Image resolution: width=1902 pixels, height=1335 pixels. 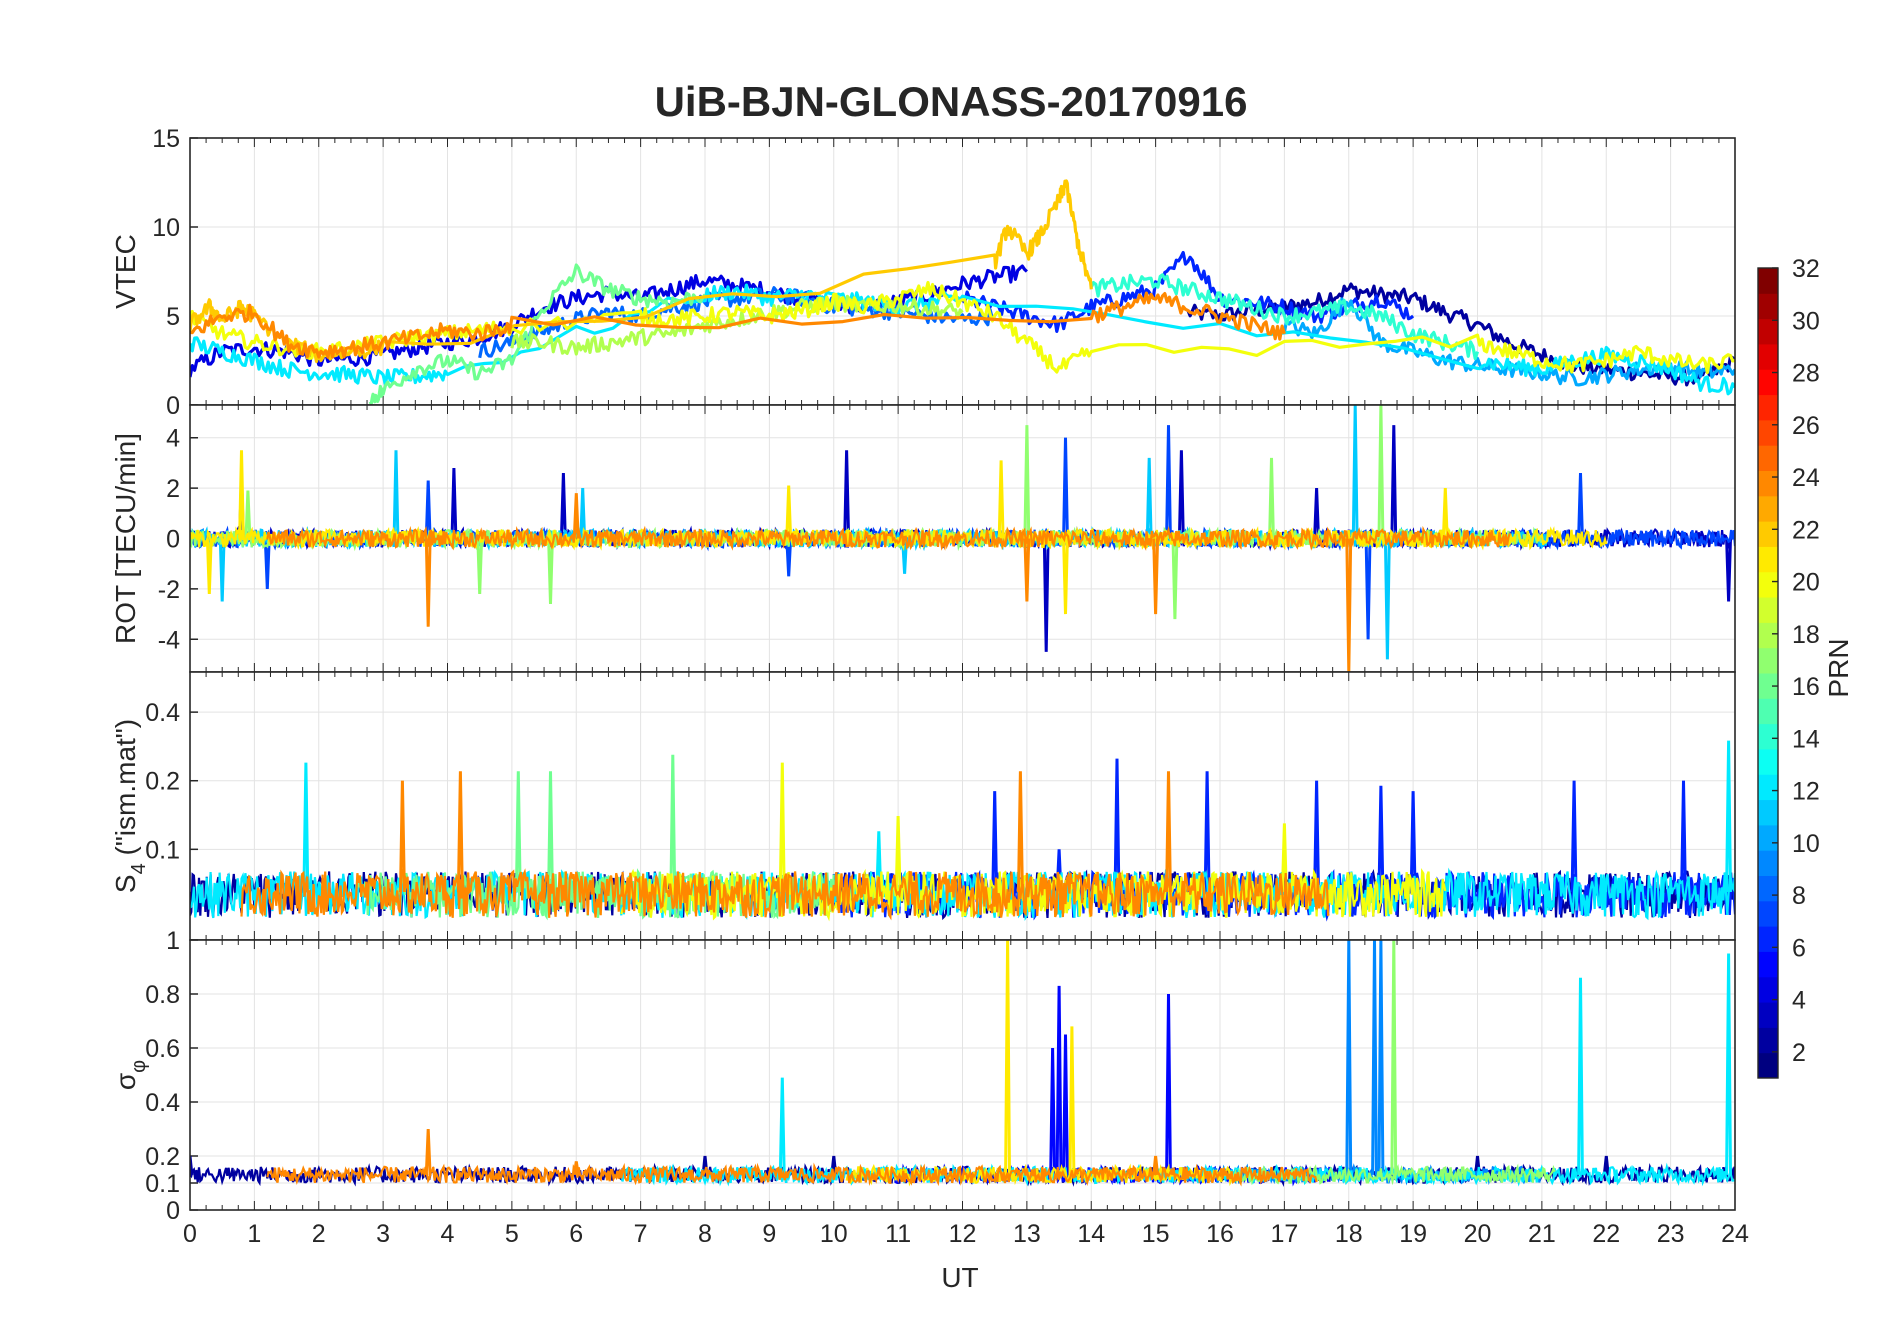 I want to click on x-tick-label: 8, so click(x=705, y=1234).